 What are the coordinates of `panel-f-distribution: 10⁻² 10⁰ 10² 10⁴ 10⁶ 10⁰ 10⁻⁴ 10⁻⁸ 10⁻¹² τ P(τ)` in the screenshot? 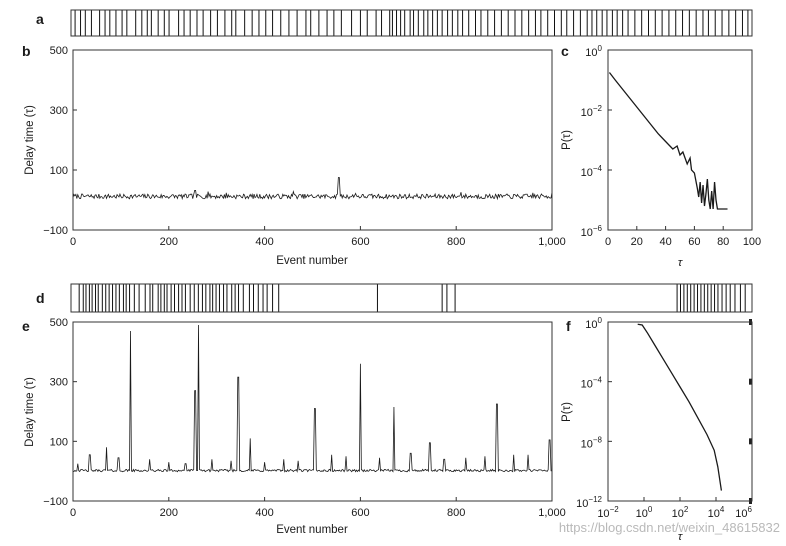 It's located at (657, 429).